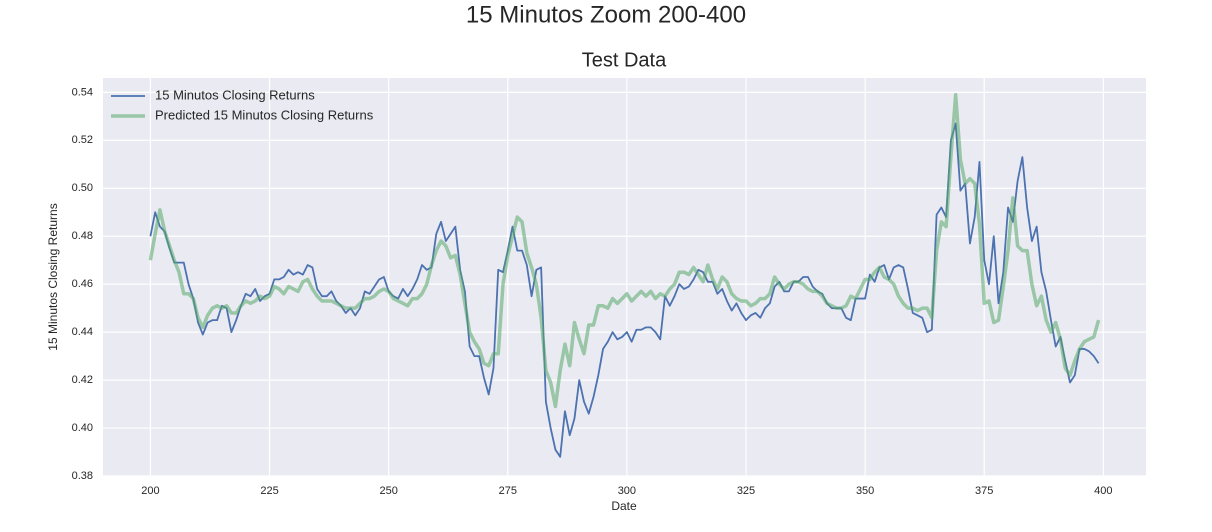  Describe the element at coordinates (746, 491) in the screenshot. I see `x-tick-label: 325` at that location.